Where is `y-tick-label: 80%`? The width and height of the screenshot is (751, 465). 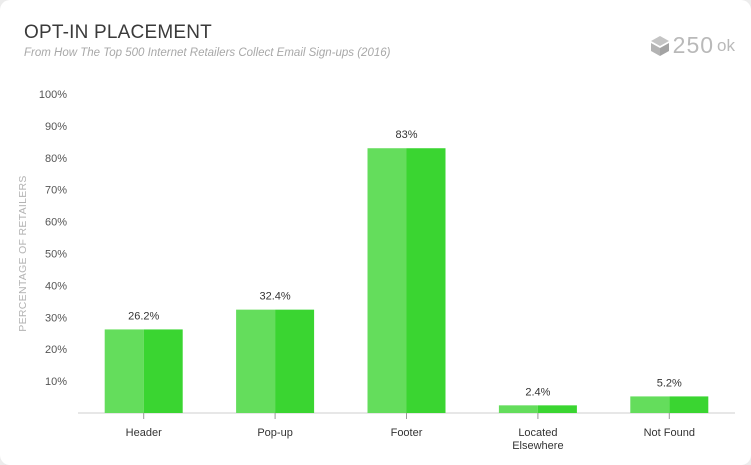
y-tick-label: 80% is located at coordinates (56, 159).